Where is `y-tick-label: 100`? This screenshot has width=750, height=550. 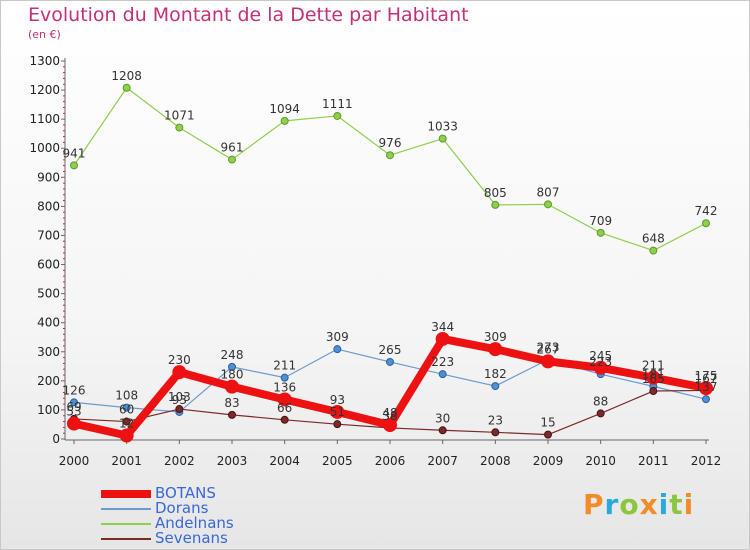 y-tick-label: 100 is located at coordinates (48, 410).